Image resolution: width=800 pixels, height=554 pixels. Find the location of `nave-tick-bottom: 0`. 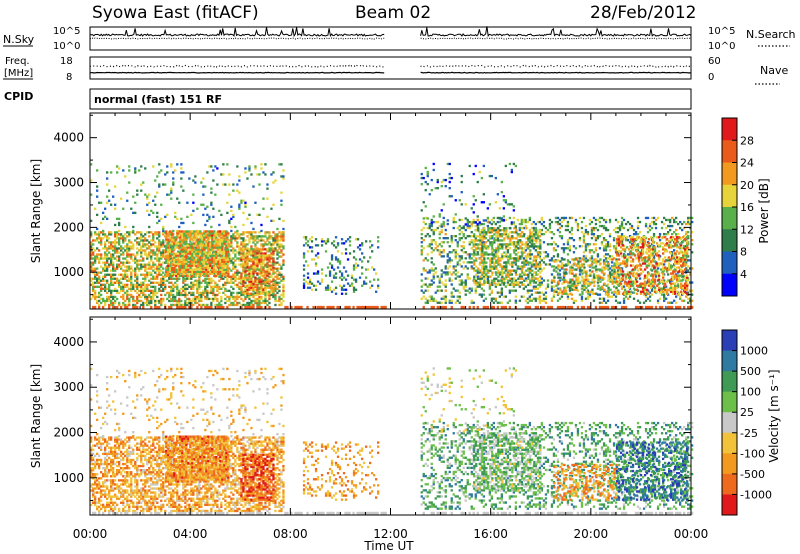

nave-tick-bottom: 0 is located at coordinates (711, 77).